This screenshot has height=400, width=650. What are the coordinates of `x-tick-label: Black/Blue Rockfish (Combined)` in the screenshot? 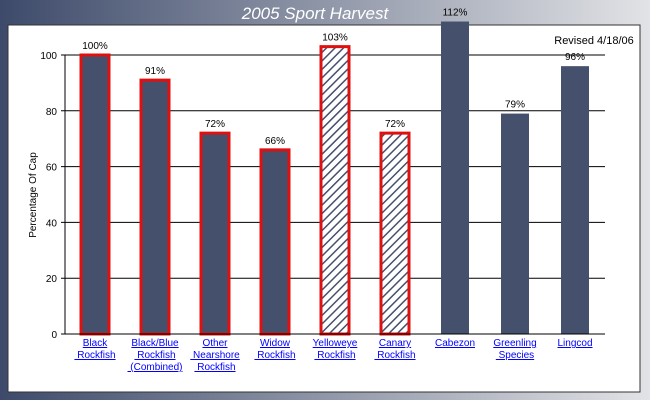 It's located at (154, 355).